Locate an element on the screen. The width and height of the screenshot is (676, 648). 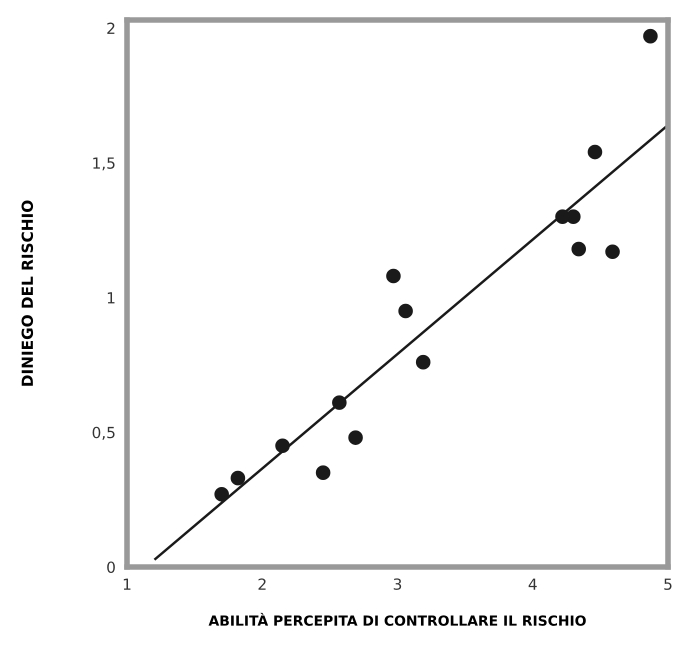
x-tick-label: 5 is located at coordinates (668, 584).